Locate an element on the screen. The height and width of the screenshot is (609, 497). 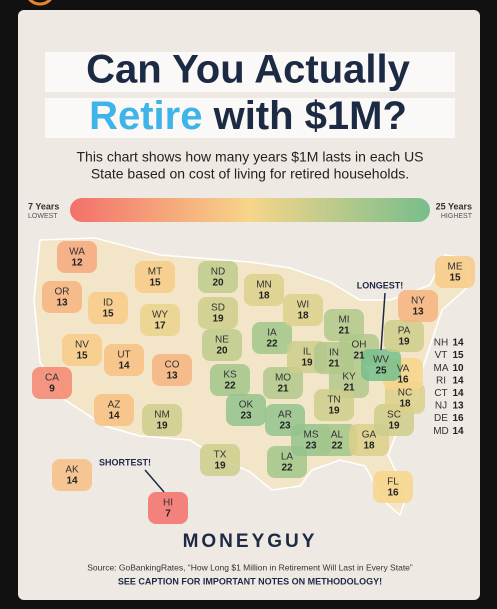
state-years: 9 is located at coordinates (52, 389).